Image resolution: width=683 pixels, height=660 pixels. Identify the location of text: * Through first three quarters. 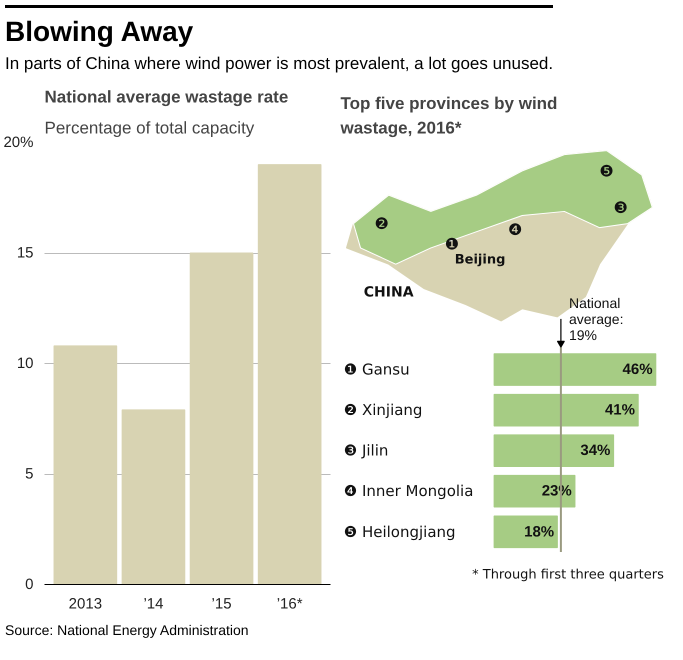
(568, 574).